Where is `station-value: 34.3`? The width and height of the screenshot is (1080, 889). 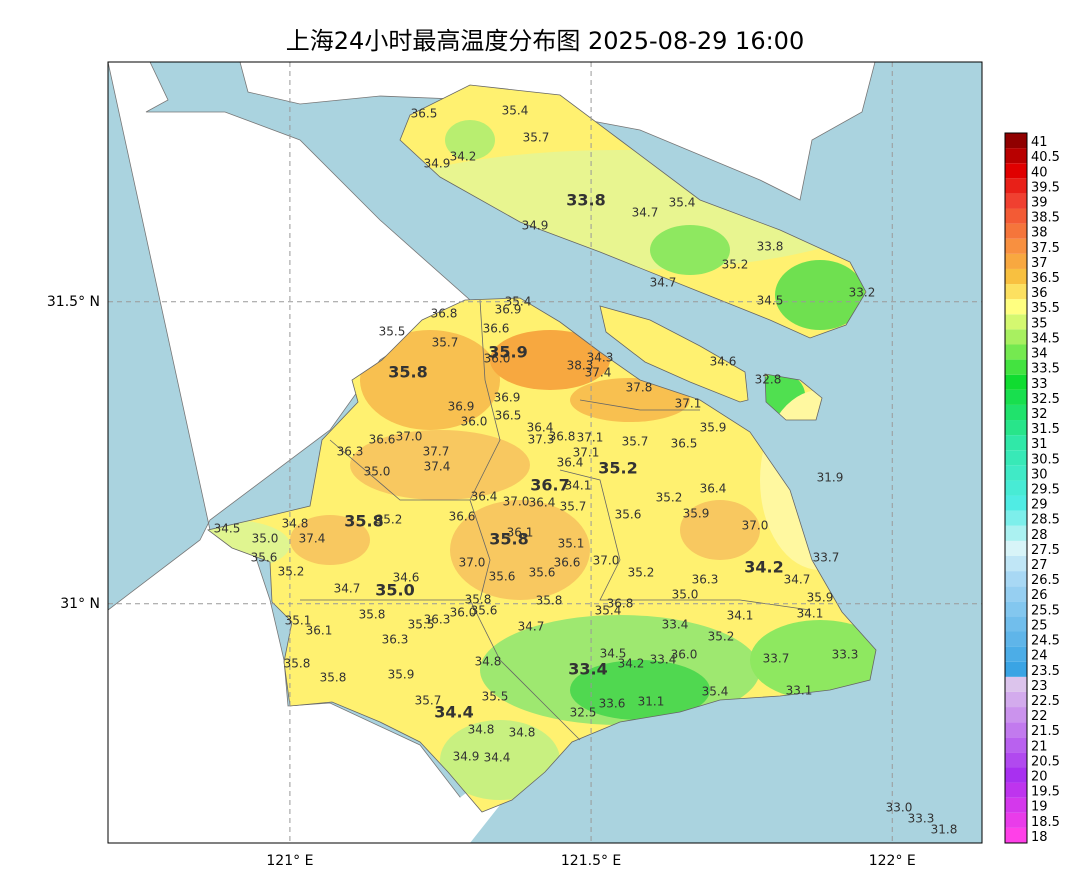
station-value: 34.3 is located at coordinates (600, 358).